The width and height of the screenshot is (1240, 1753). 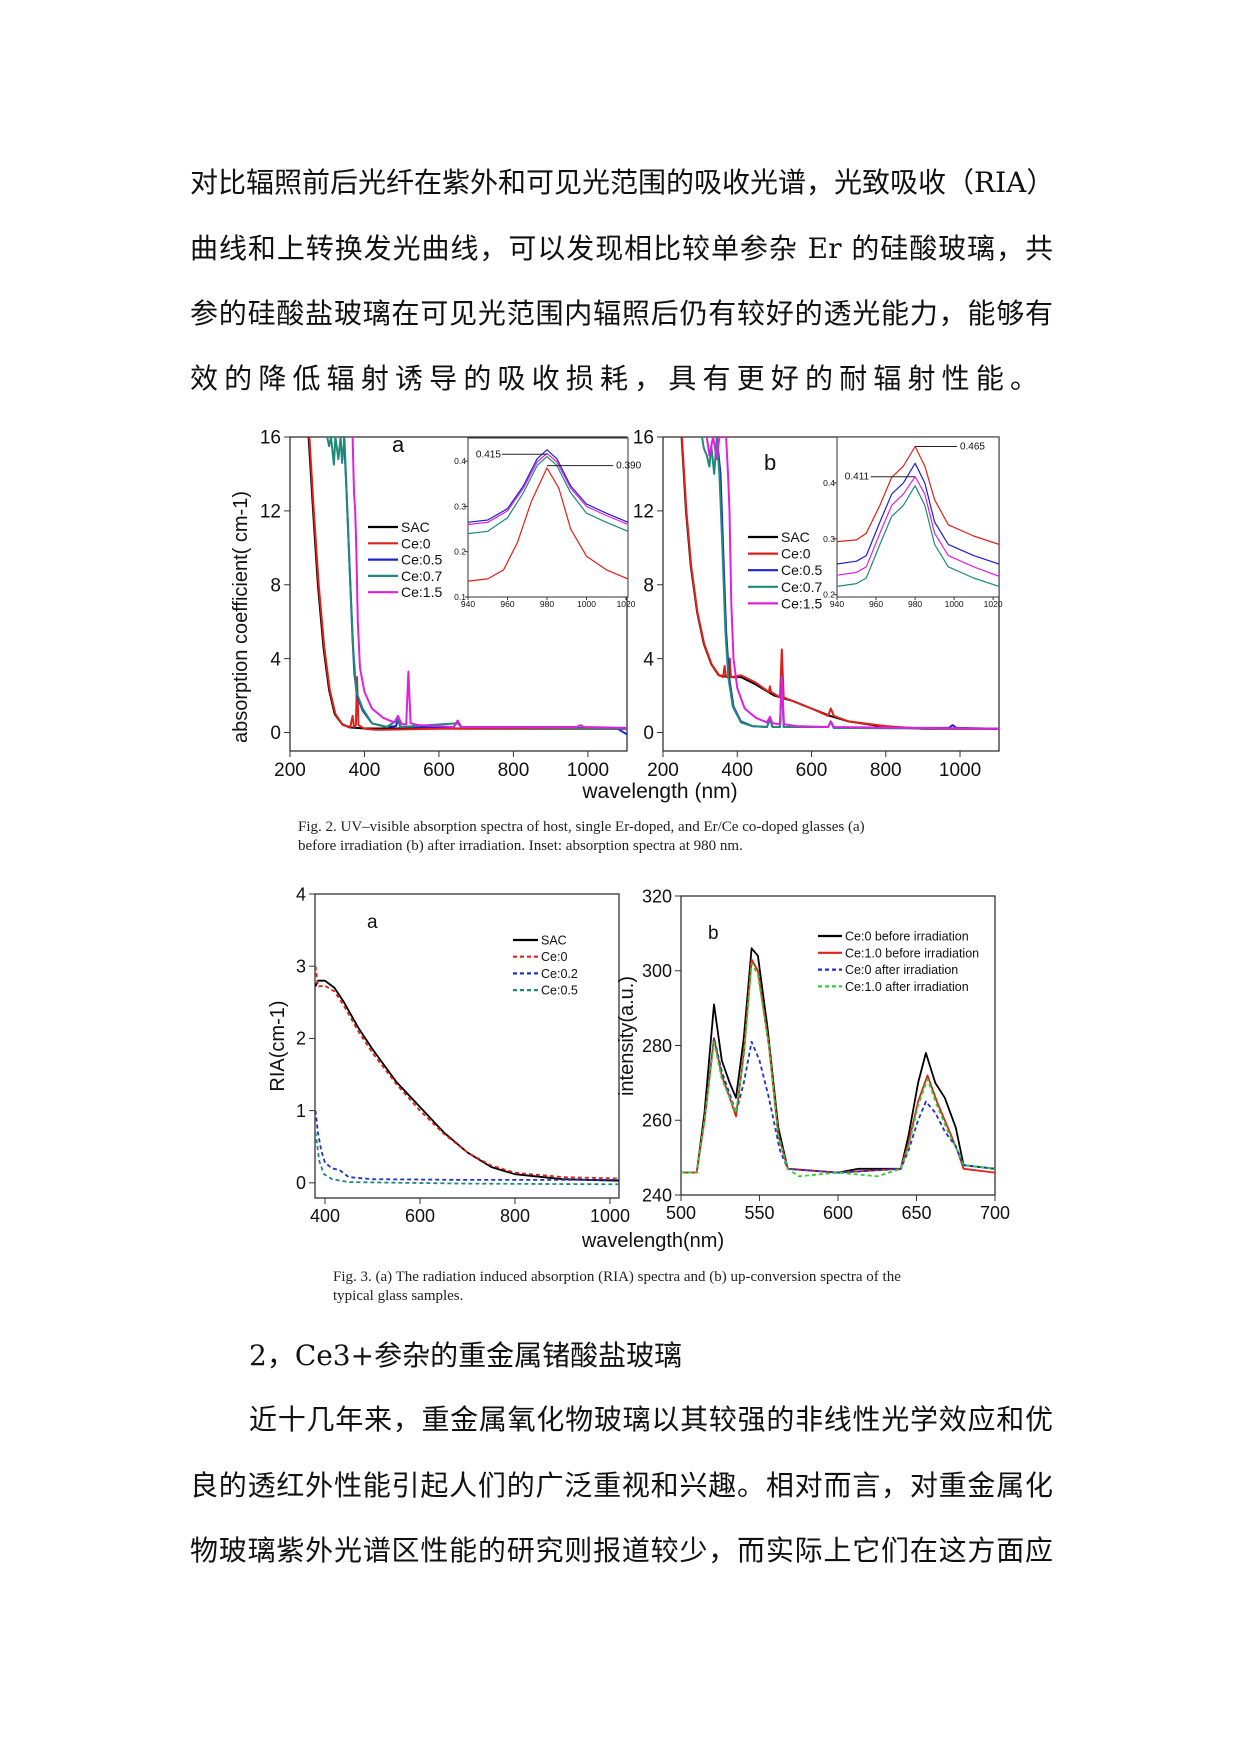 I want to click on y-tick-label: 320, so click(x=657, y=896).